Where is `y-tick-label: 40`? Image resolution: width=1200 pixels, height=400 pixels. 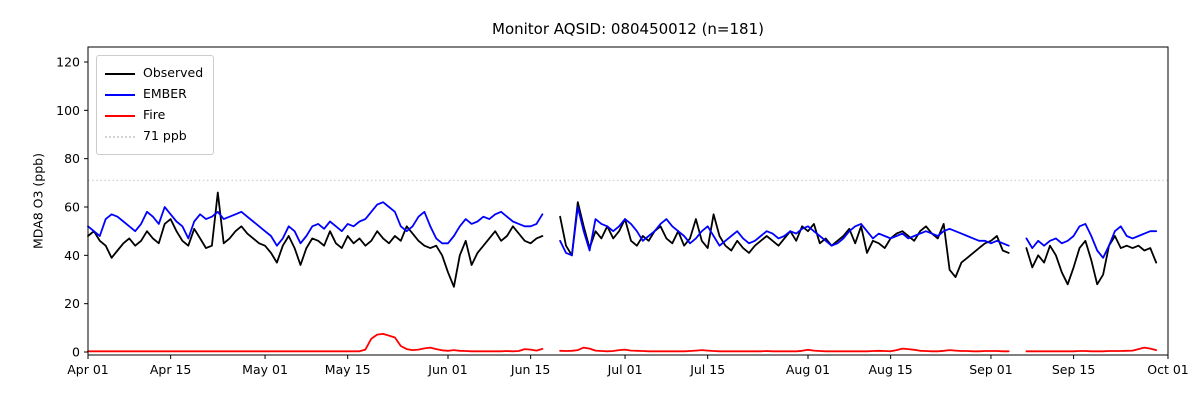
y-tick-label: 40 is located at coordinates (72, 255).